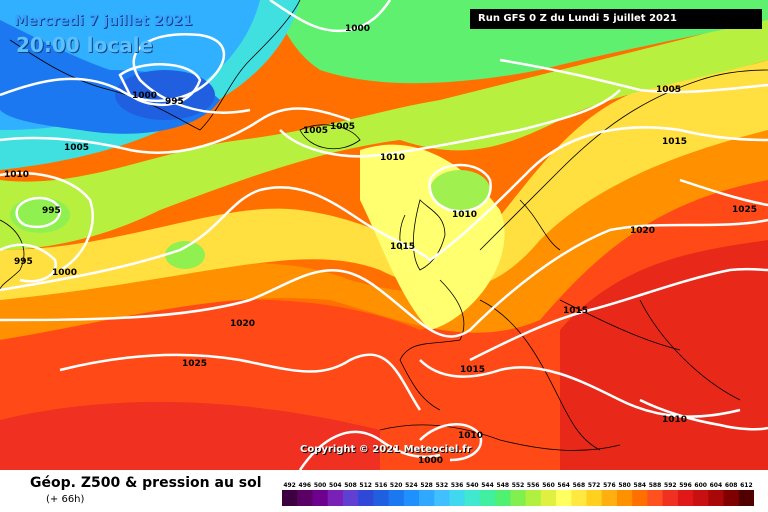 This screenshot has width=768, height=512. What do you see at coordinates (518, 485) in the screenshot?
I see `legend-label: 552` at bounding box center [518, 485].